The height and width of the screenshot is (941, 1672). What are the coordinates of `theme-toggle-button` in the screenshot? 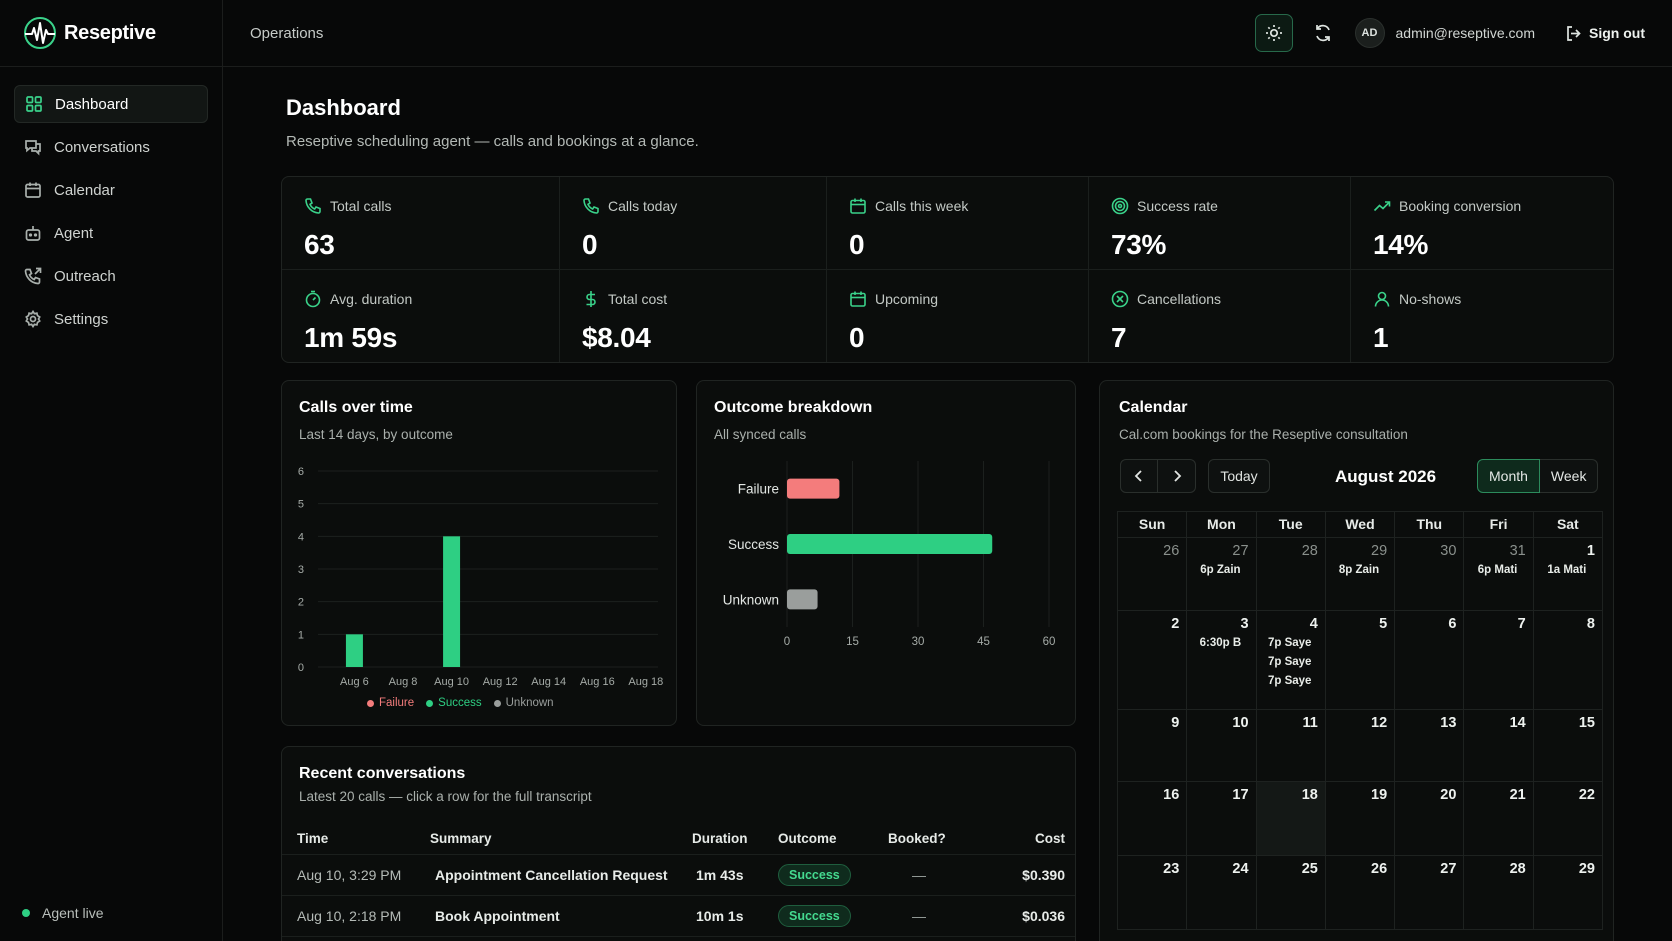 It's located at (1273, 33).